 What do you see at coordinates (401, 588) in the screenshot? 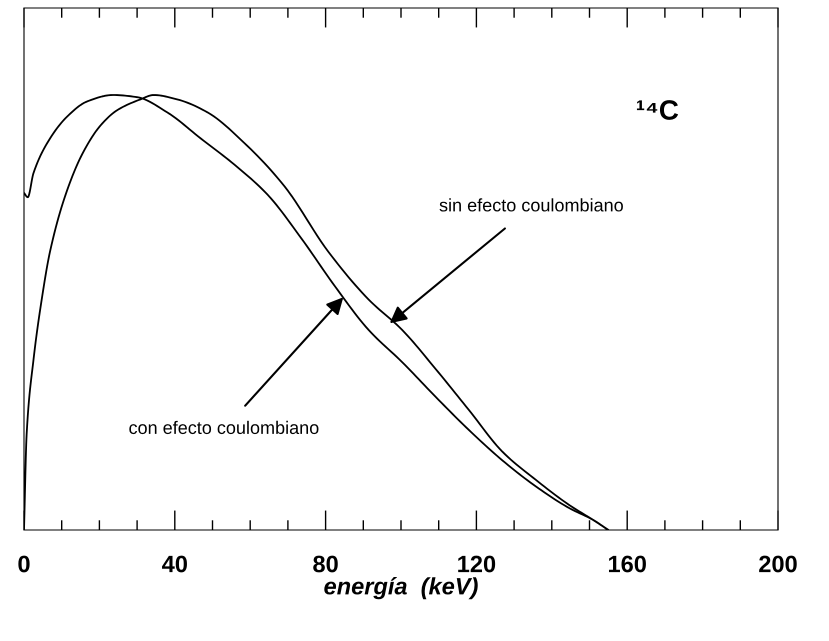
I see `x-axis-title: energía (keV)` at bounding box center [401, 588].